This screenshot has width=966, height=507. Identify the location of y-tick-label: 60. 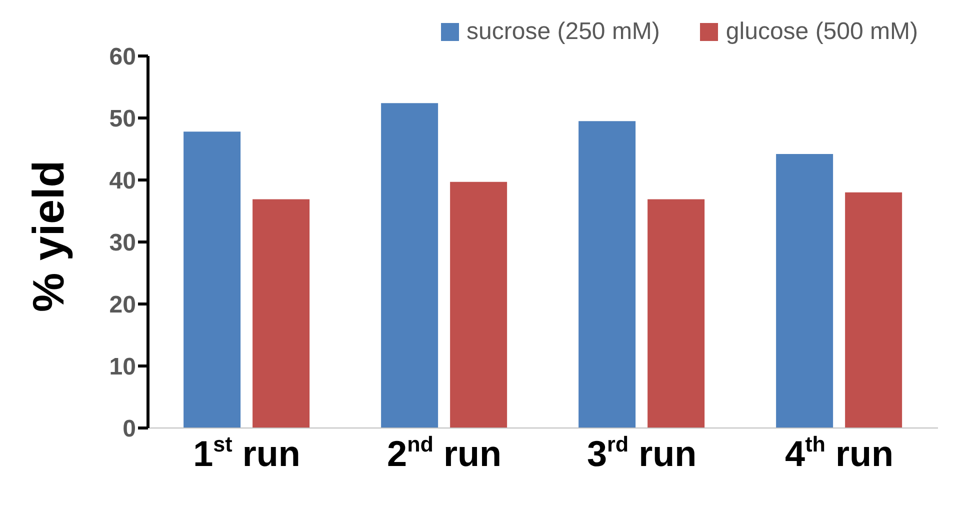
(122, 57).